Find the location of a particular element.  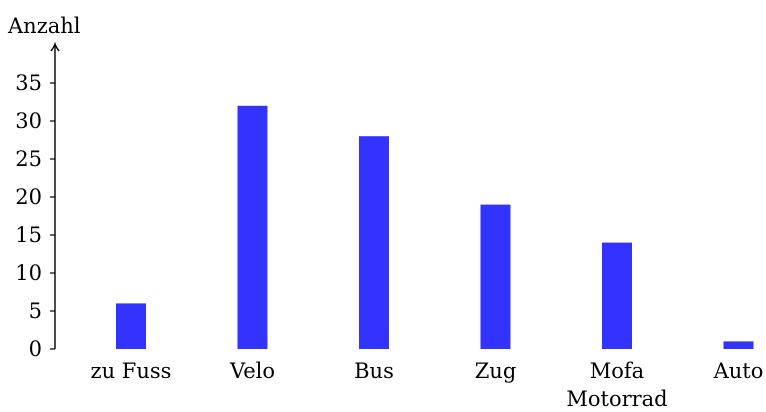

x-category-label: Zug is located at coordinates (496, 371).